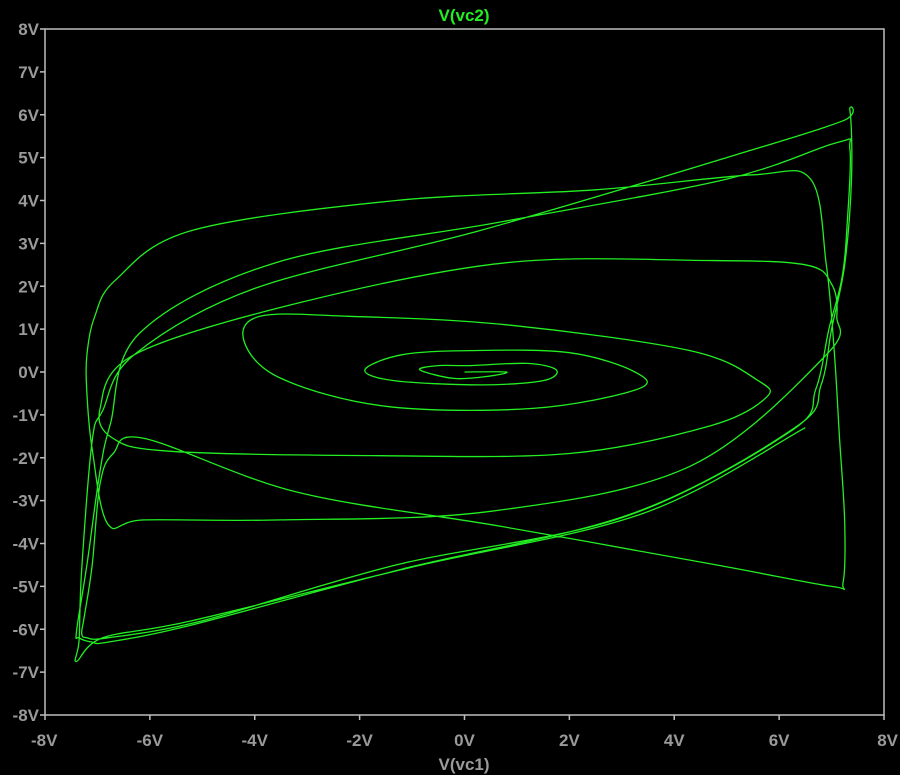 The image size is (900, 775). What do you see at coordinates (887, 740) in the screenshot?
I see `x-tick-label: 8V` at bounding box center [887, 740].